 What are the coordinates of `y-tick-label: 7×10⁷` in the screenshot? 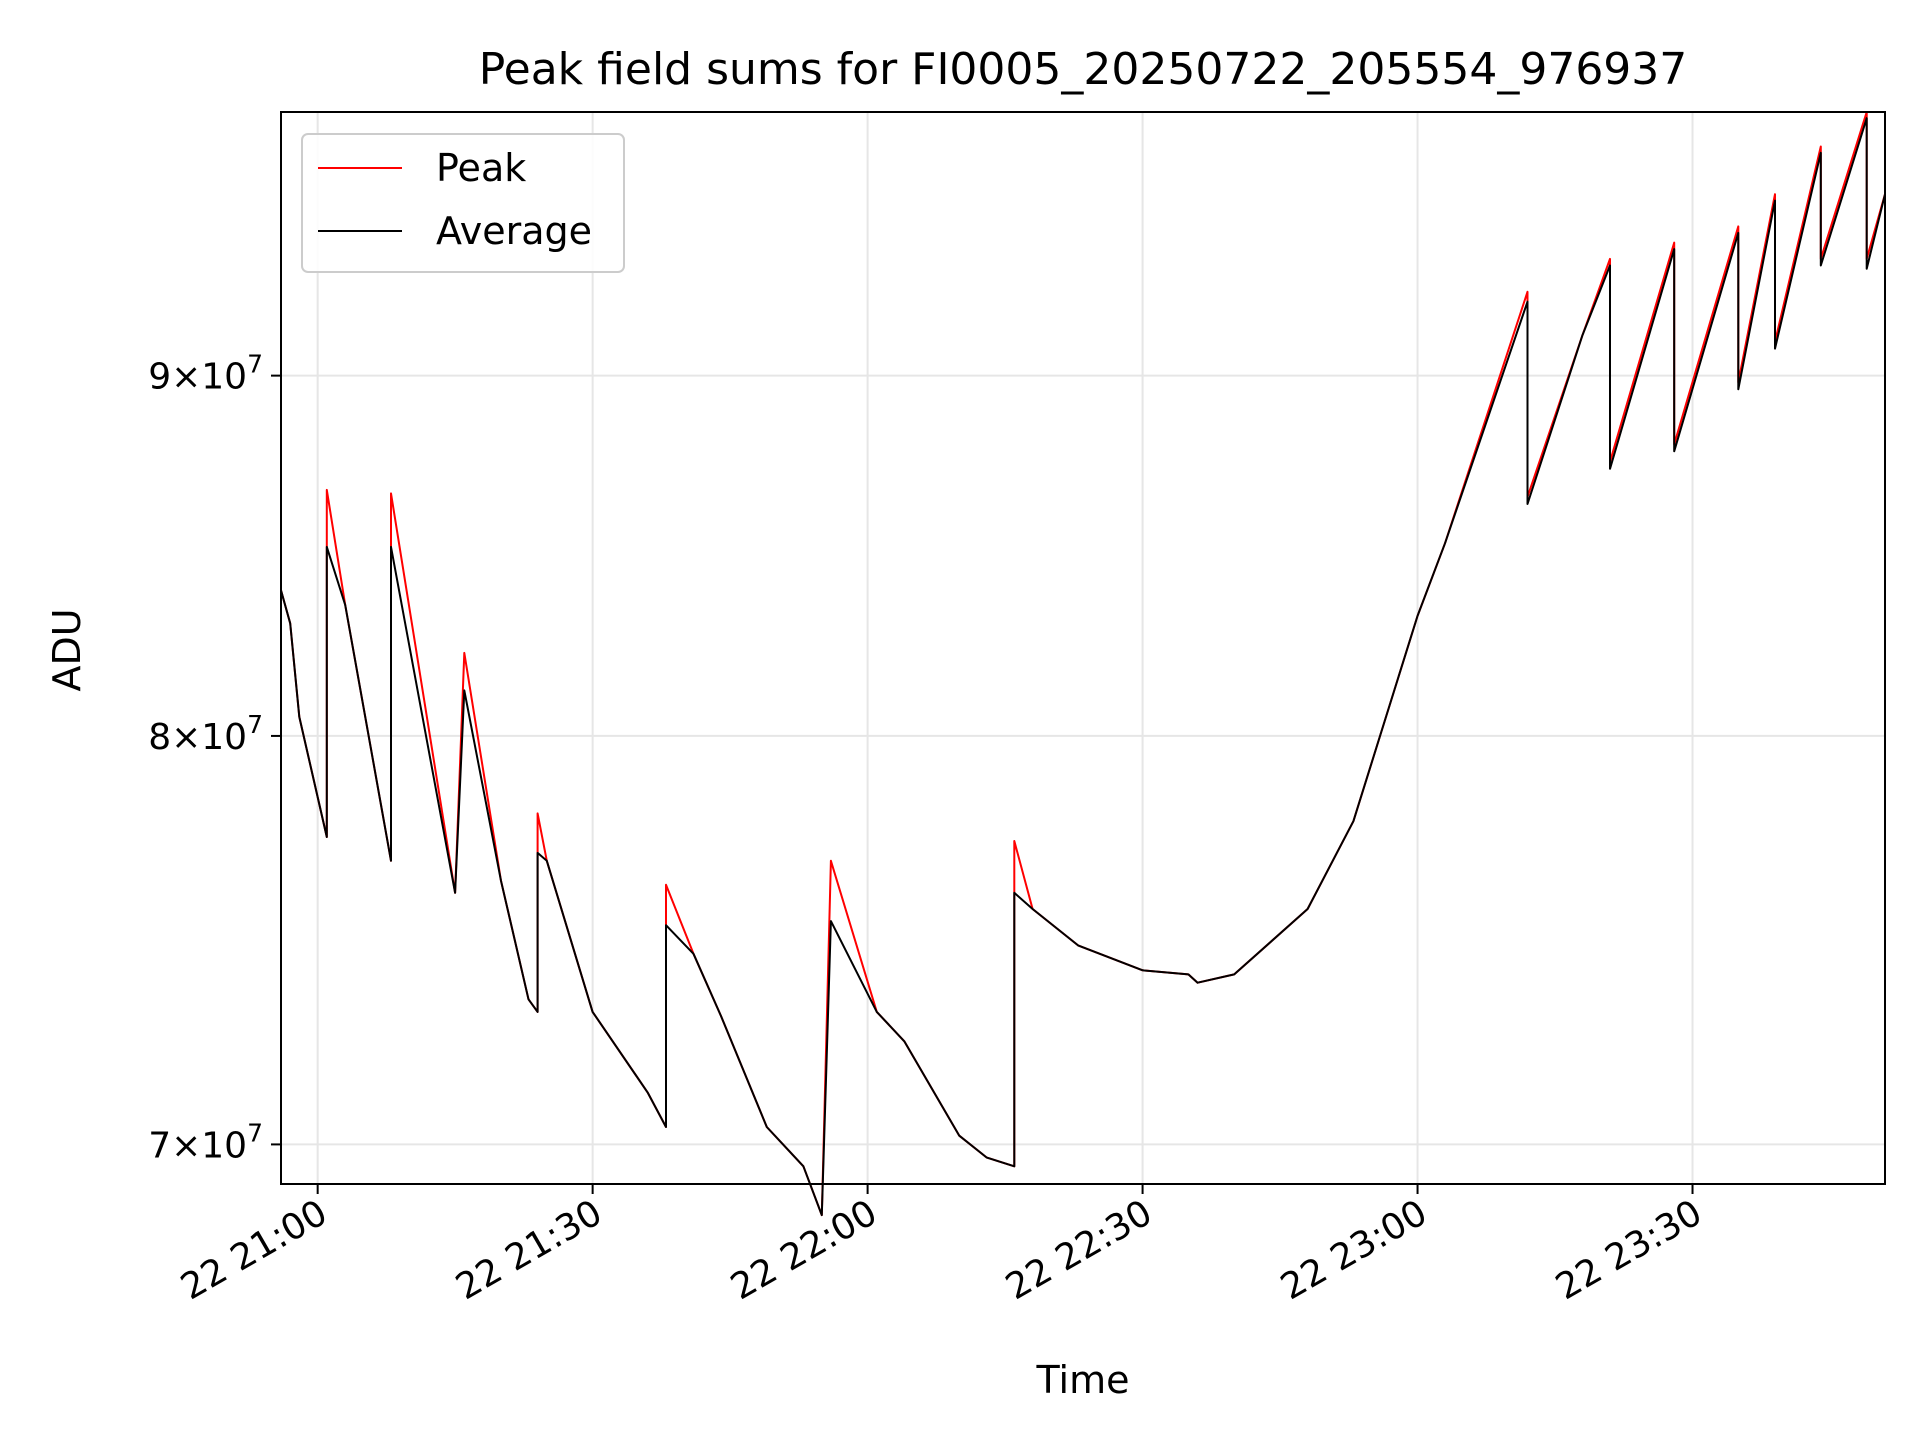 It's located at (205, 1142).